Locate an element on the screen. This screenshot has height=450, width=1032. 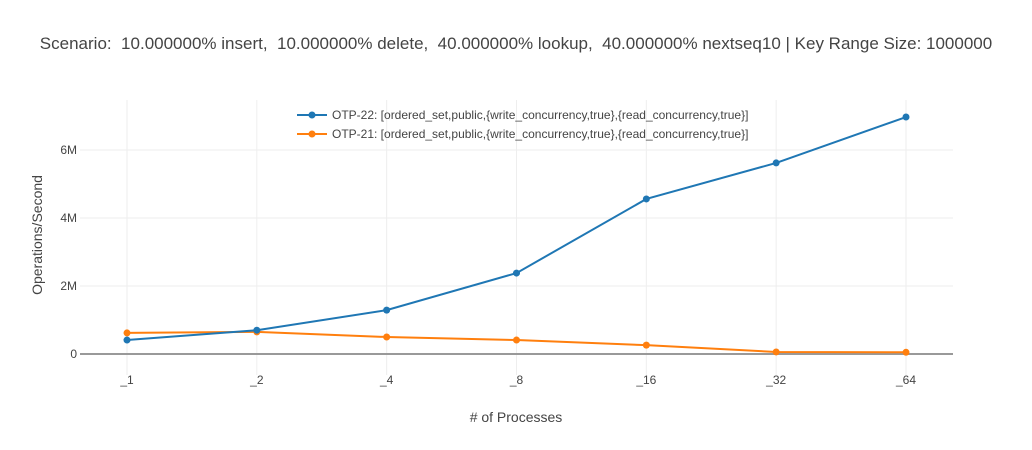
x-tick-label: _64 is located at coordinates (905, 380).